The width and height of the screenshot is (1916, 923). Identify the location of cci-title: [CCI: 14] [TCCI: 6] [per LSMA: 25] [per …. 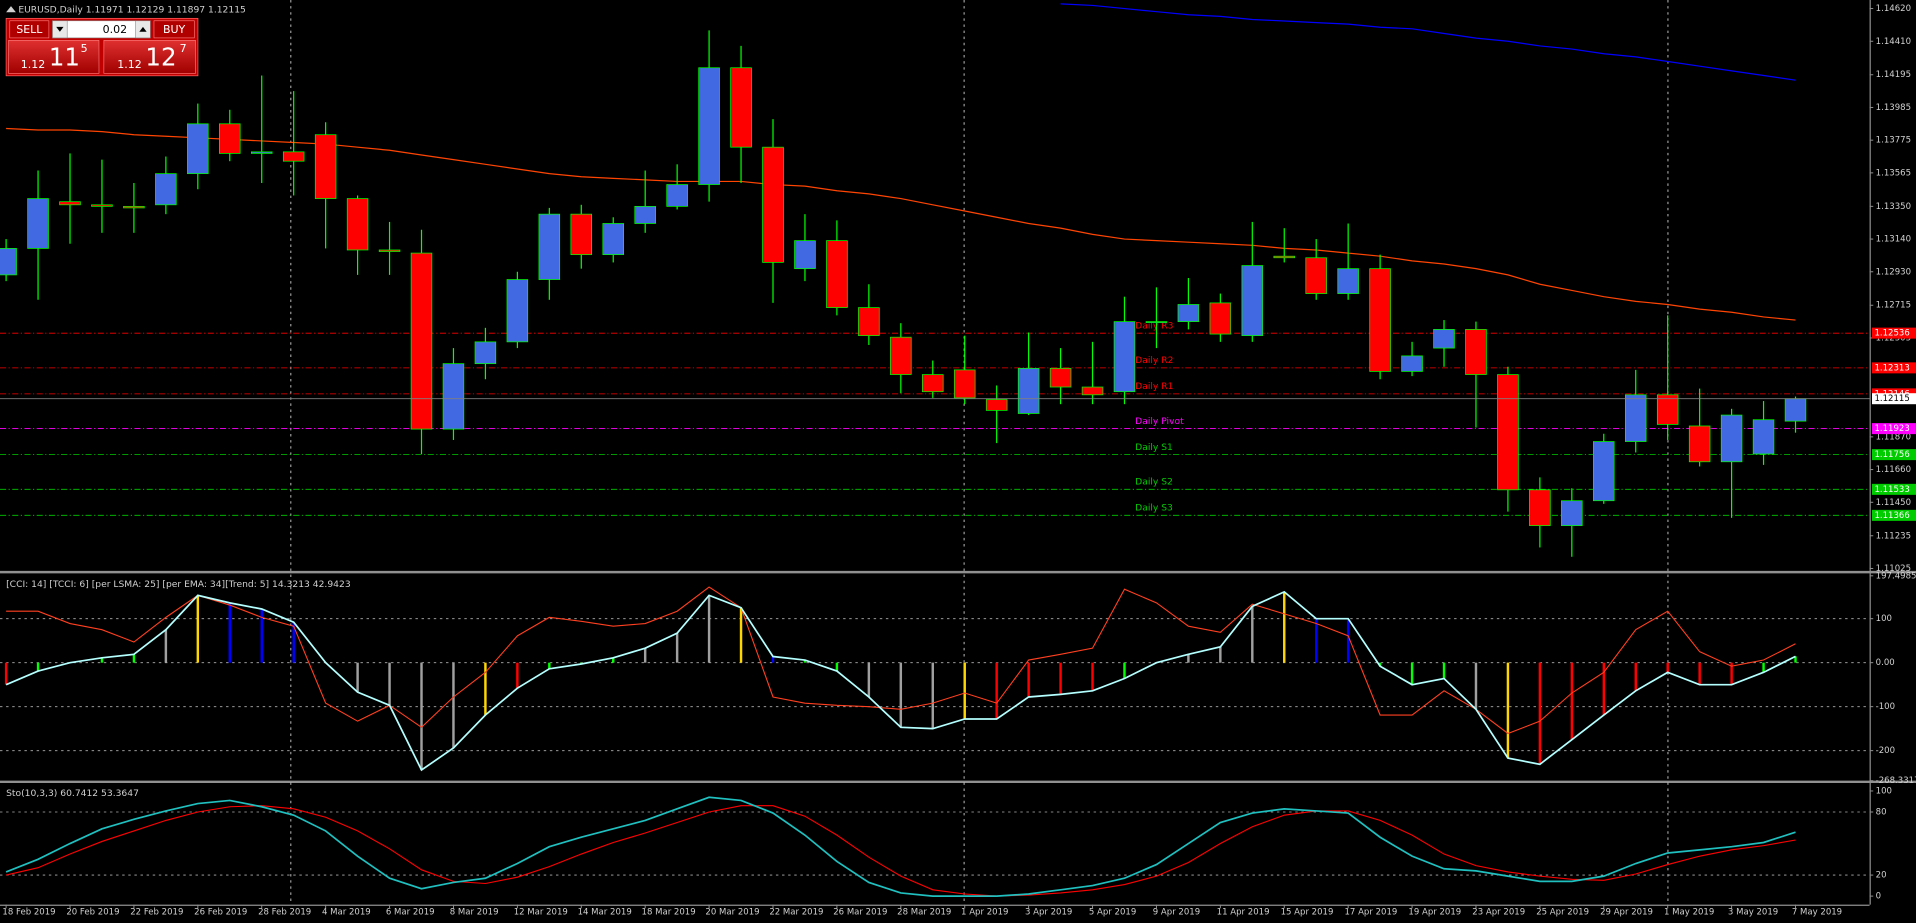
(178, 584).